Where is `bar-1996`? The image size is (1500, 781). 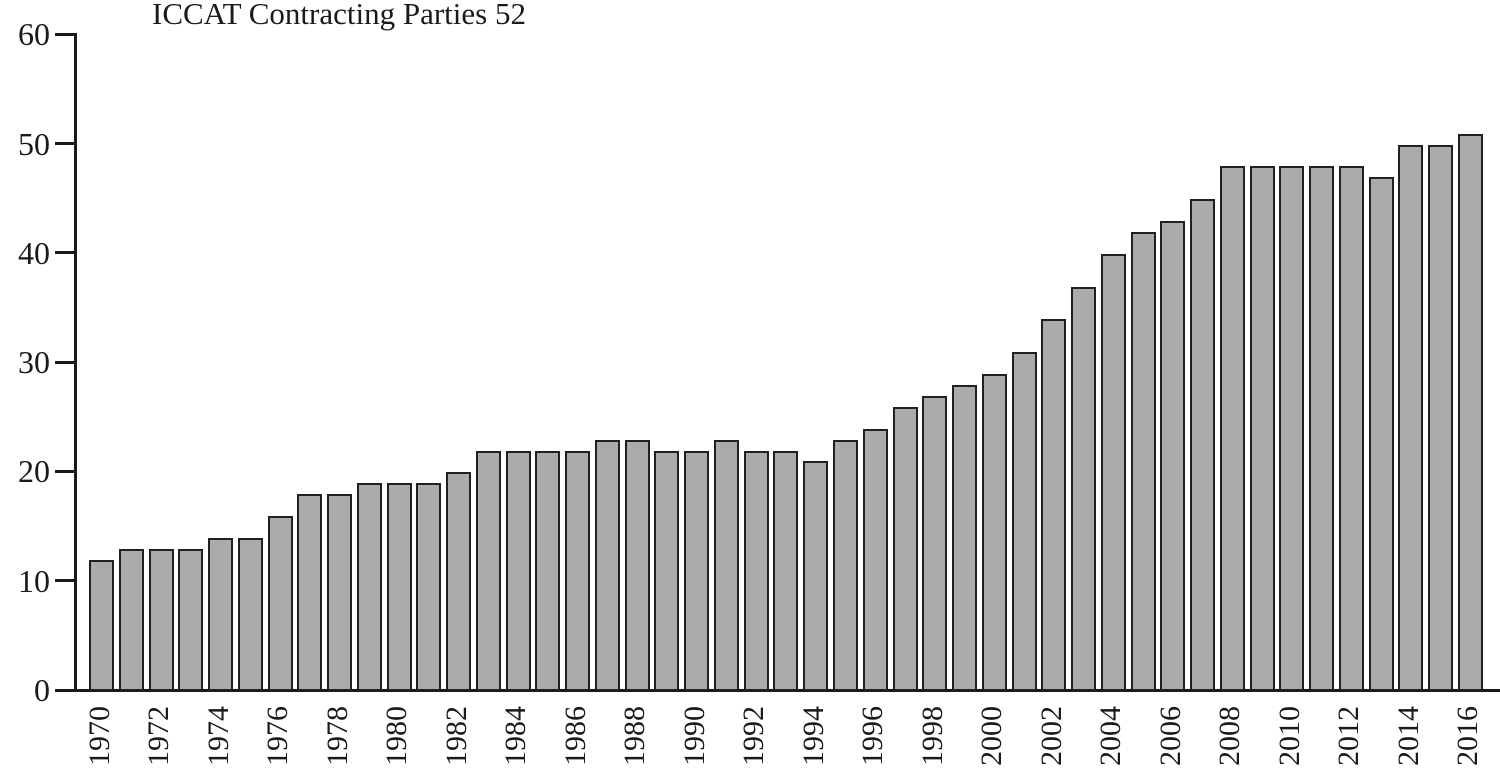
bar-1996 is located at coordinates (875, 559).